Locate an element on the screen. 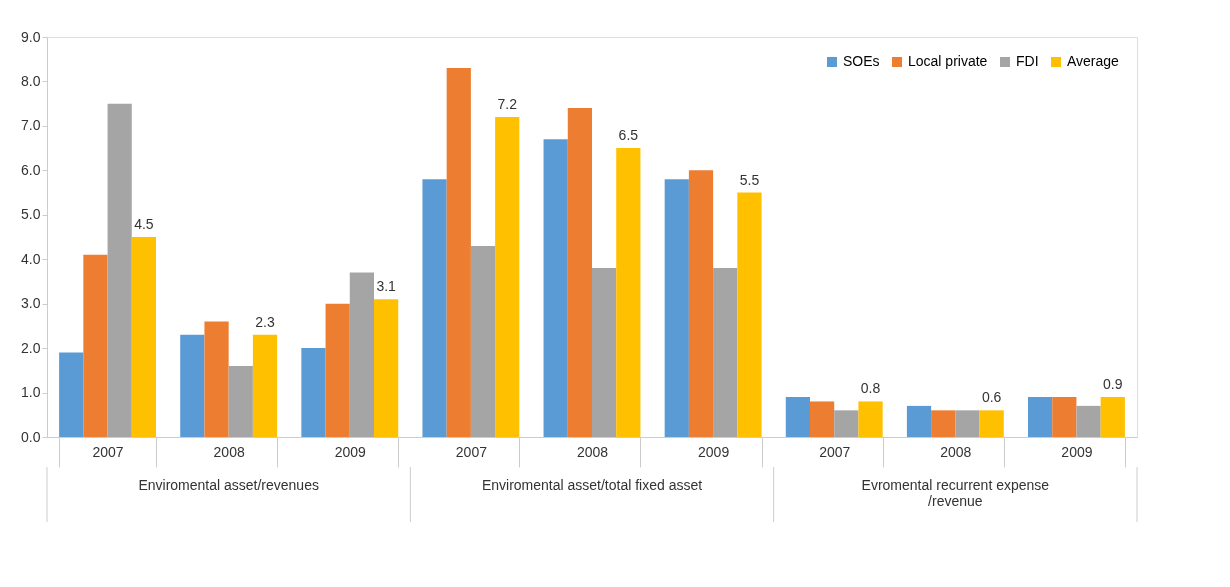  legend-label: SOEs is located at coordinates (861, 61).